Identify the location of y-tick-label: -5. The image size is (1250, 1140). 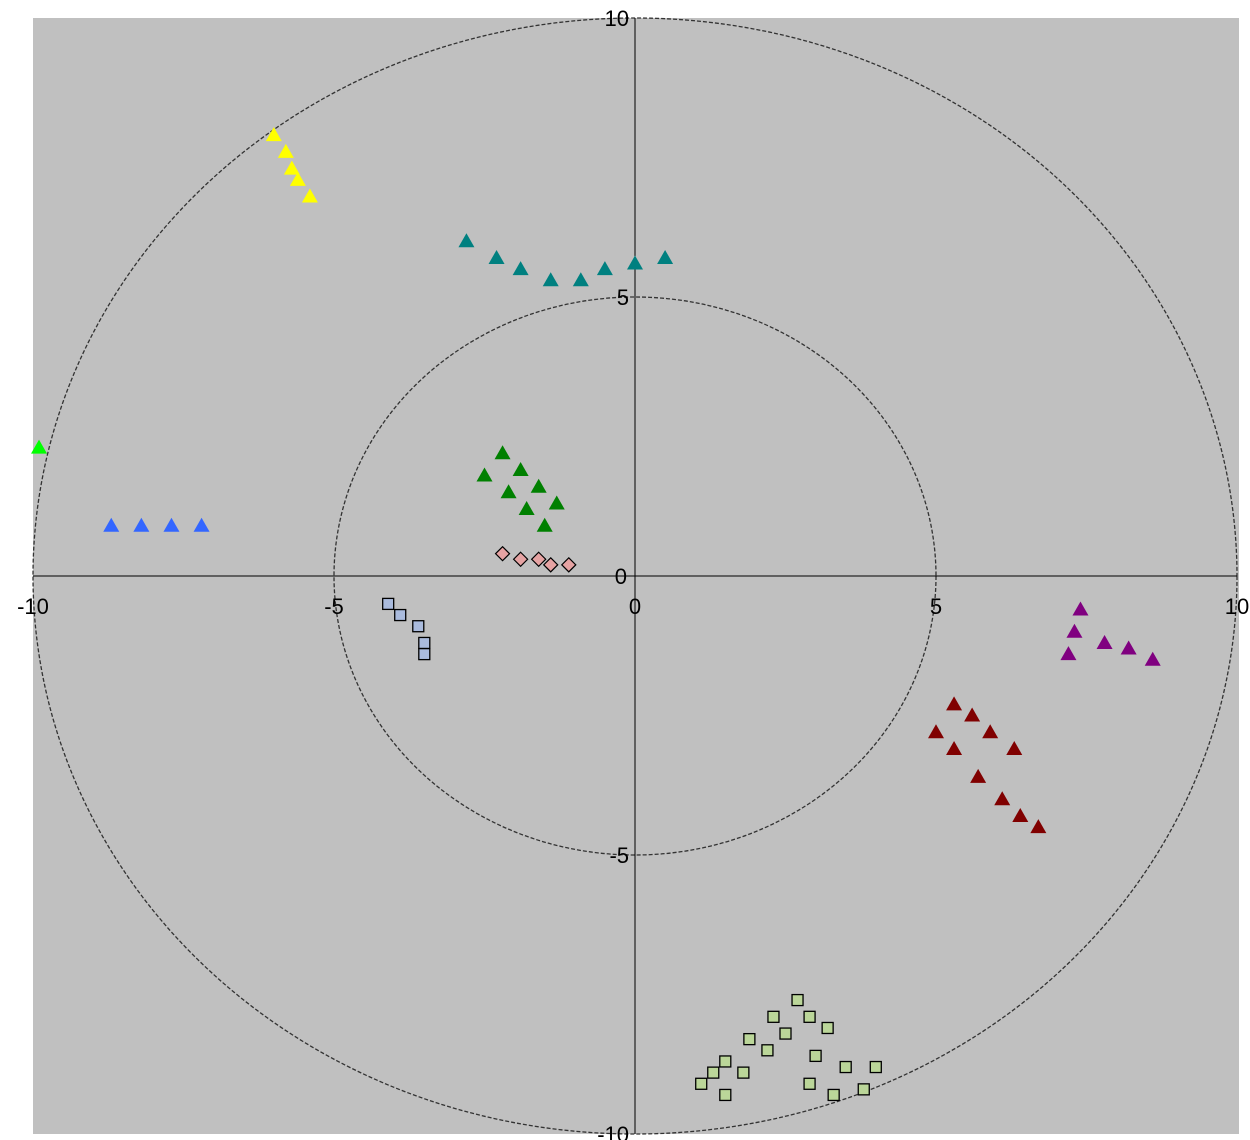
(619, 855).